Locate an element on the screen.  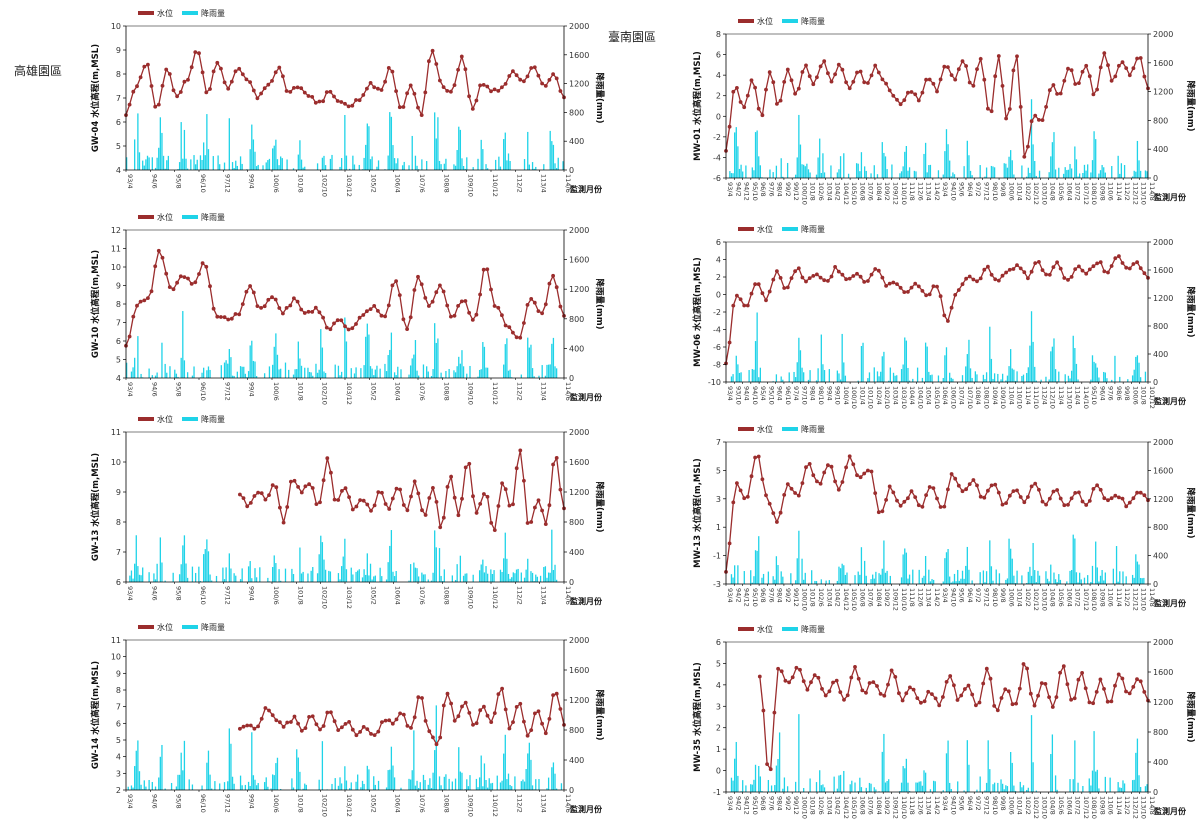
legend: 水位 降雨量 is located at coordinates (181, 217).